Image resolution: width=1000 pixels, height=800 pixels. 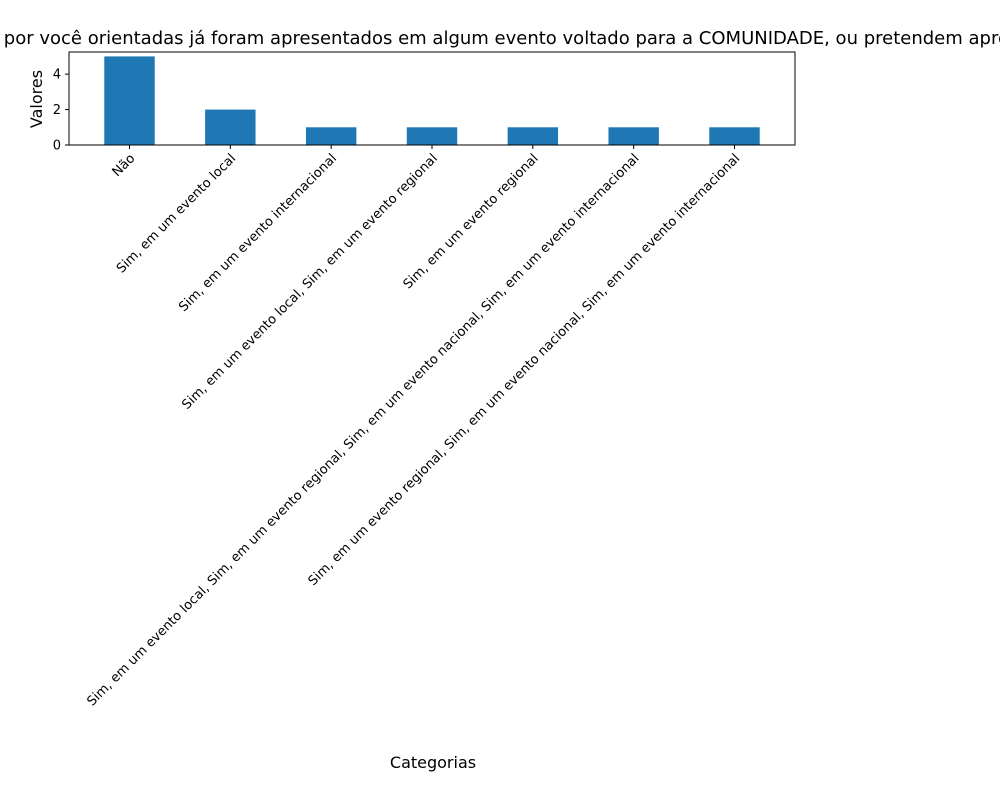 I want to click on x-tick-label: Sim, em um evento local, so click(x=176, y=213).